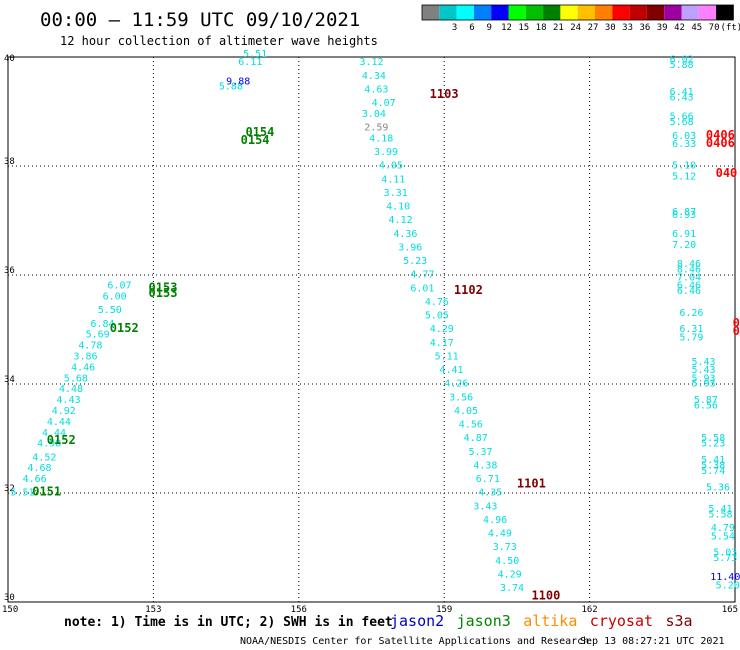  What do you see at coordinates (689, 269) in the screenshot?
I see `swh-value-label: 8.46` at bounding box center [689, 269].